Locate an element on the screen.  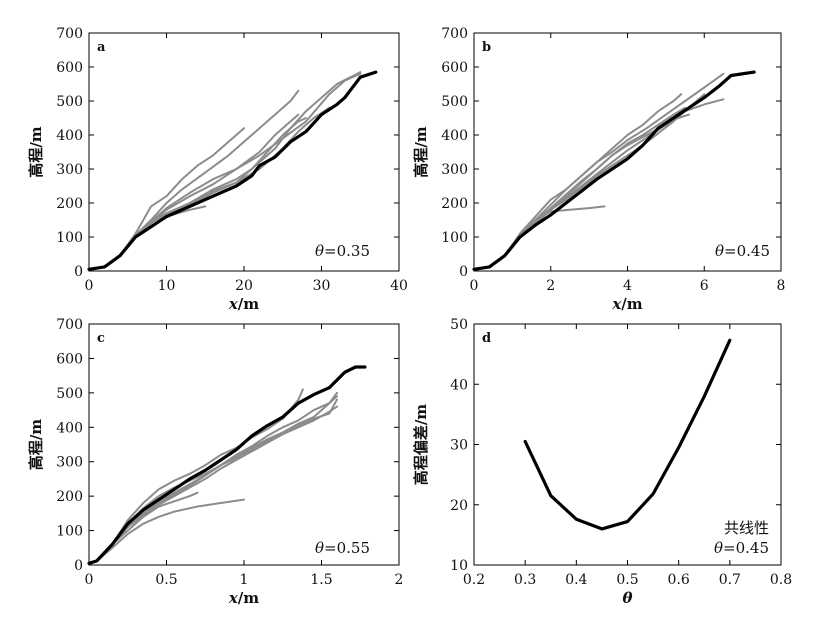
x-tick-label: 10 is located at coordinates (167, 286).